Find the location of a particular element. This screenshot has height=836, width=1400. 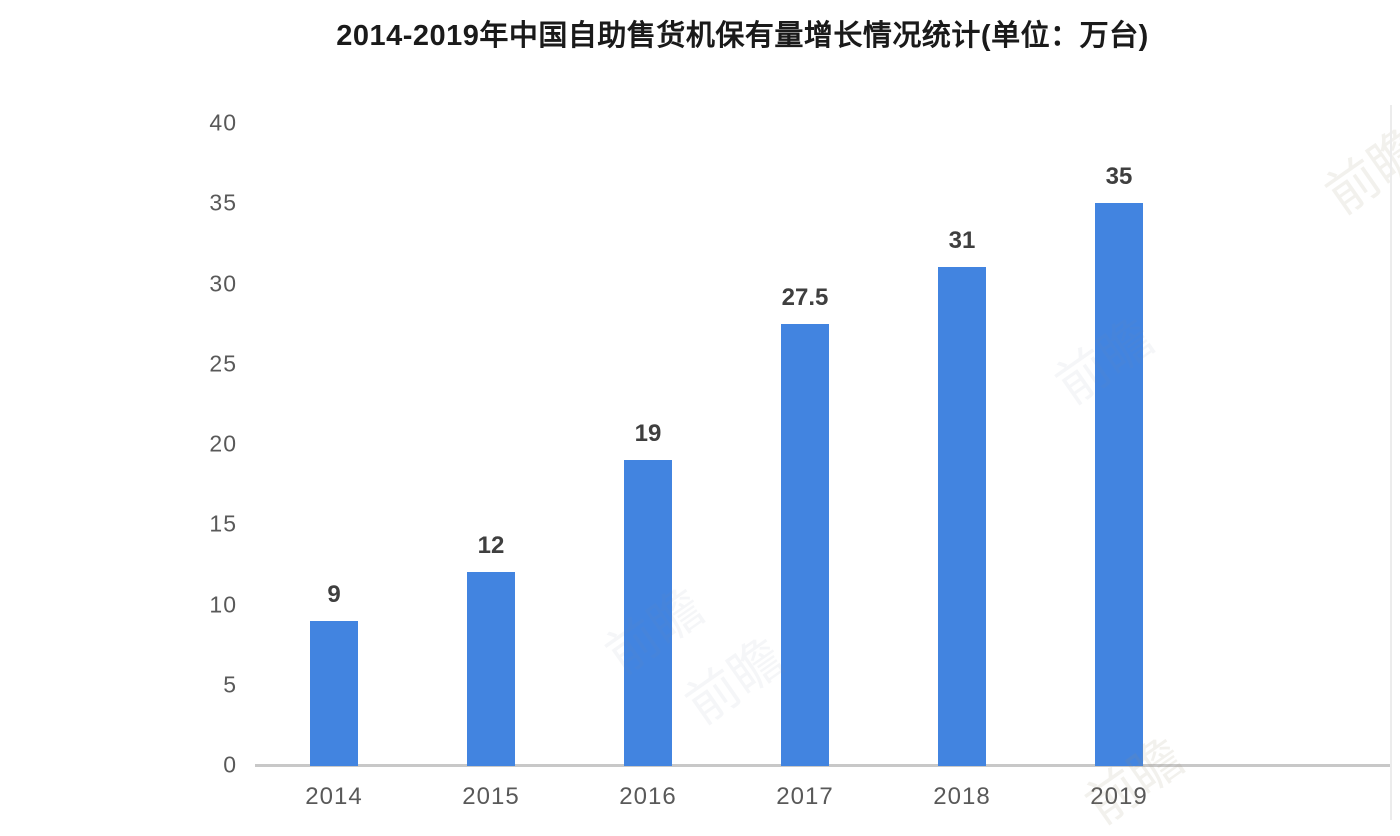

bar-value-label: 19 is located at coordinates (648, 434).